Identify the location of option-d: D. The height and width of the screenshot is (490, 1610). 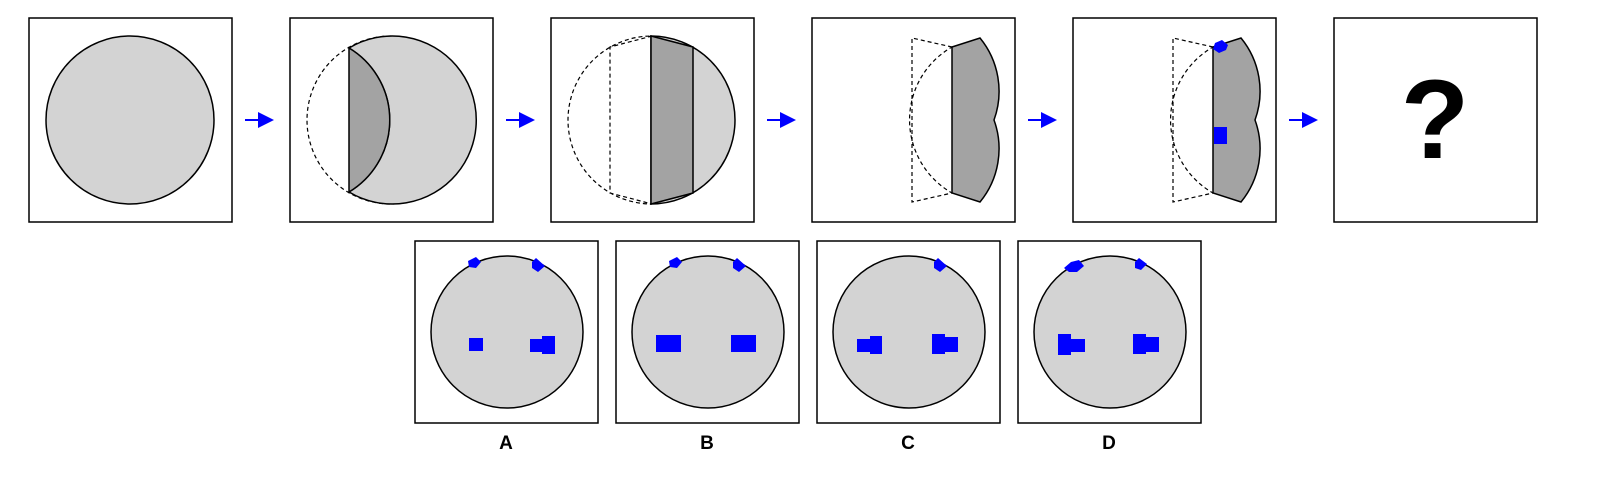
(1109, 347).